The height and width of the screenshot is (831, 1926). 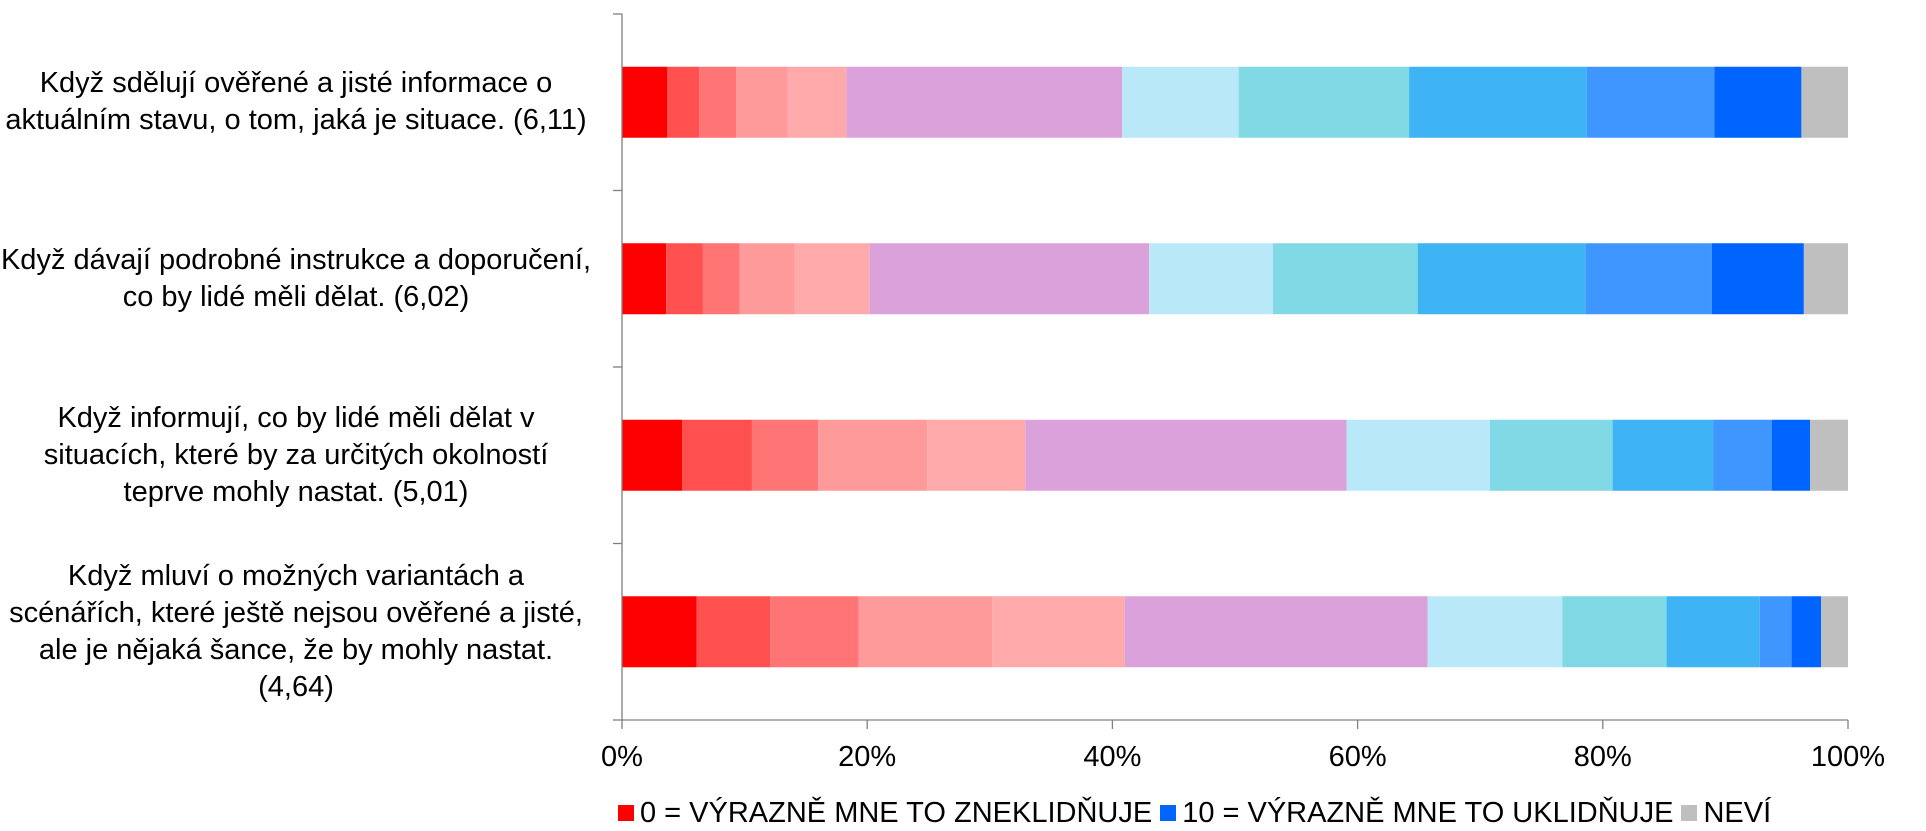 What do you see at coordinates (1112, 757) in the screenshot?
I see `x-tick-label-2: 40%` at bounding box center [1112, 757].